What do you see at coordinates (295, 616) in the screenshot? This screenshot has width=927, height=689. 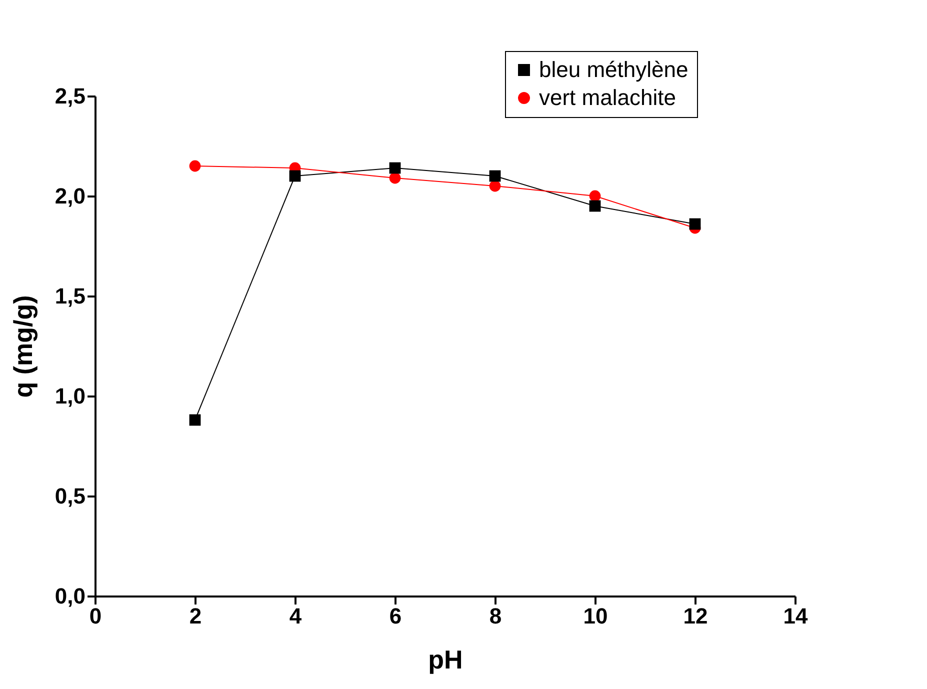 I see `x-tick-label: 4` at bounding box center [295, 616].